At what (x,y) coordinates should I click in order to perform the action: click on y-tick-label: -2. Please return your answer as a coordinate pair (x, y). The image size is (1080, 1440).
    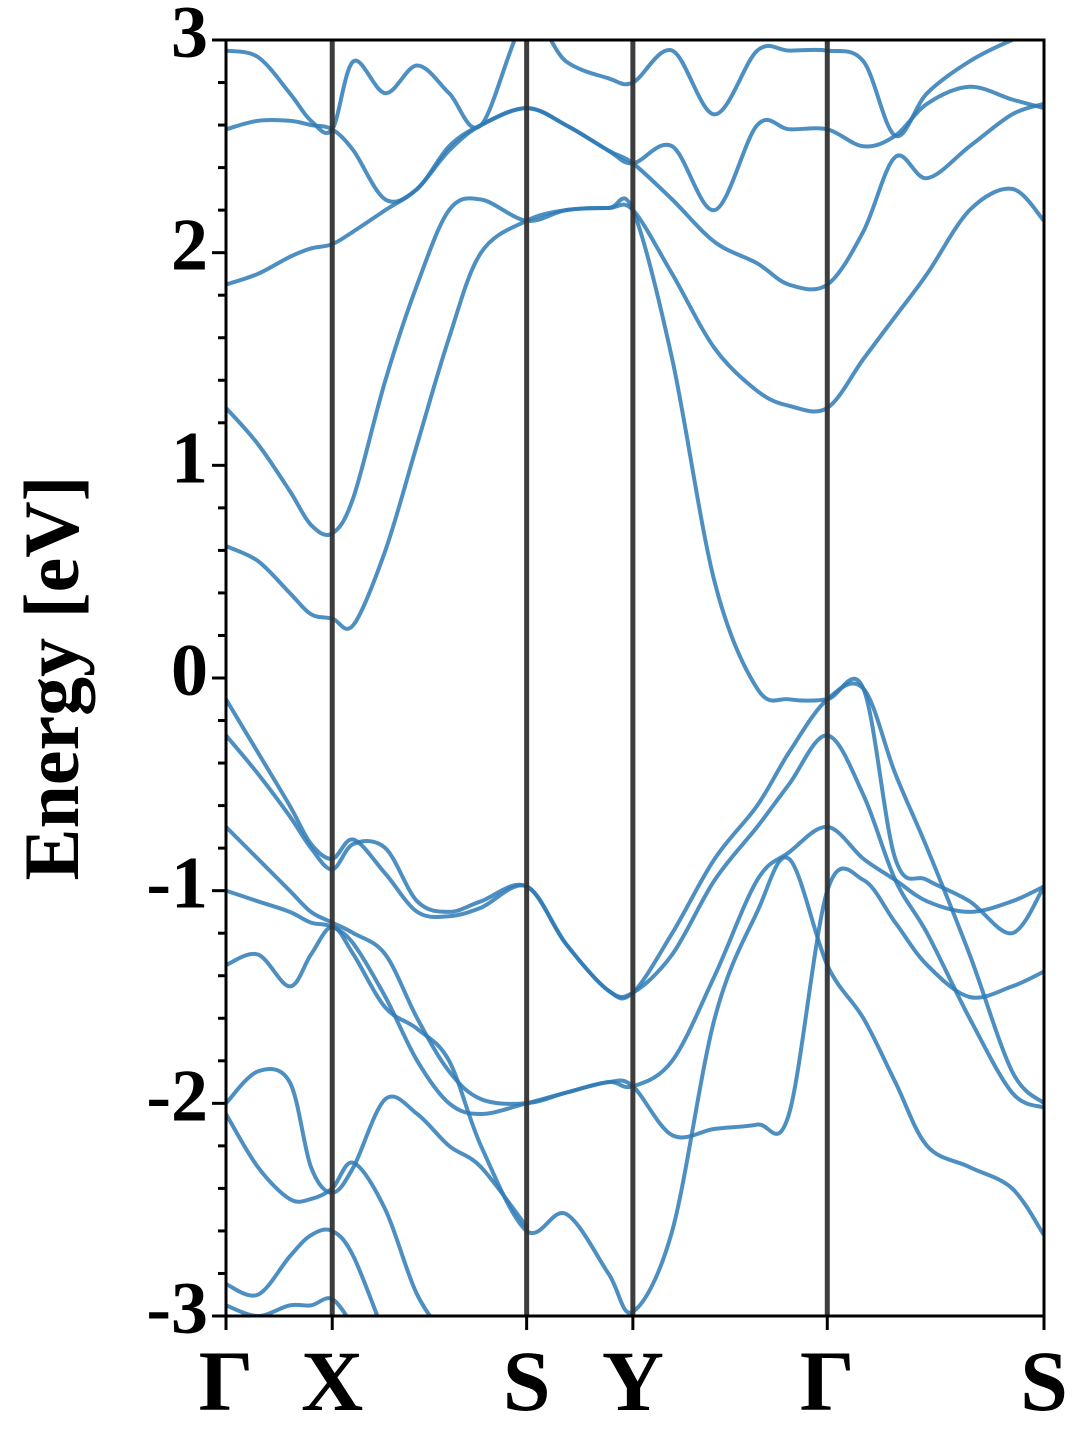
    Looking at the image, I should click on (177, 1096).